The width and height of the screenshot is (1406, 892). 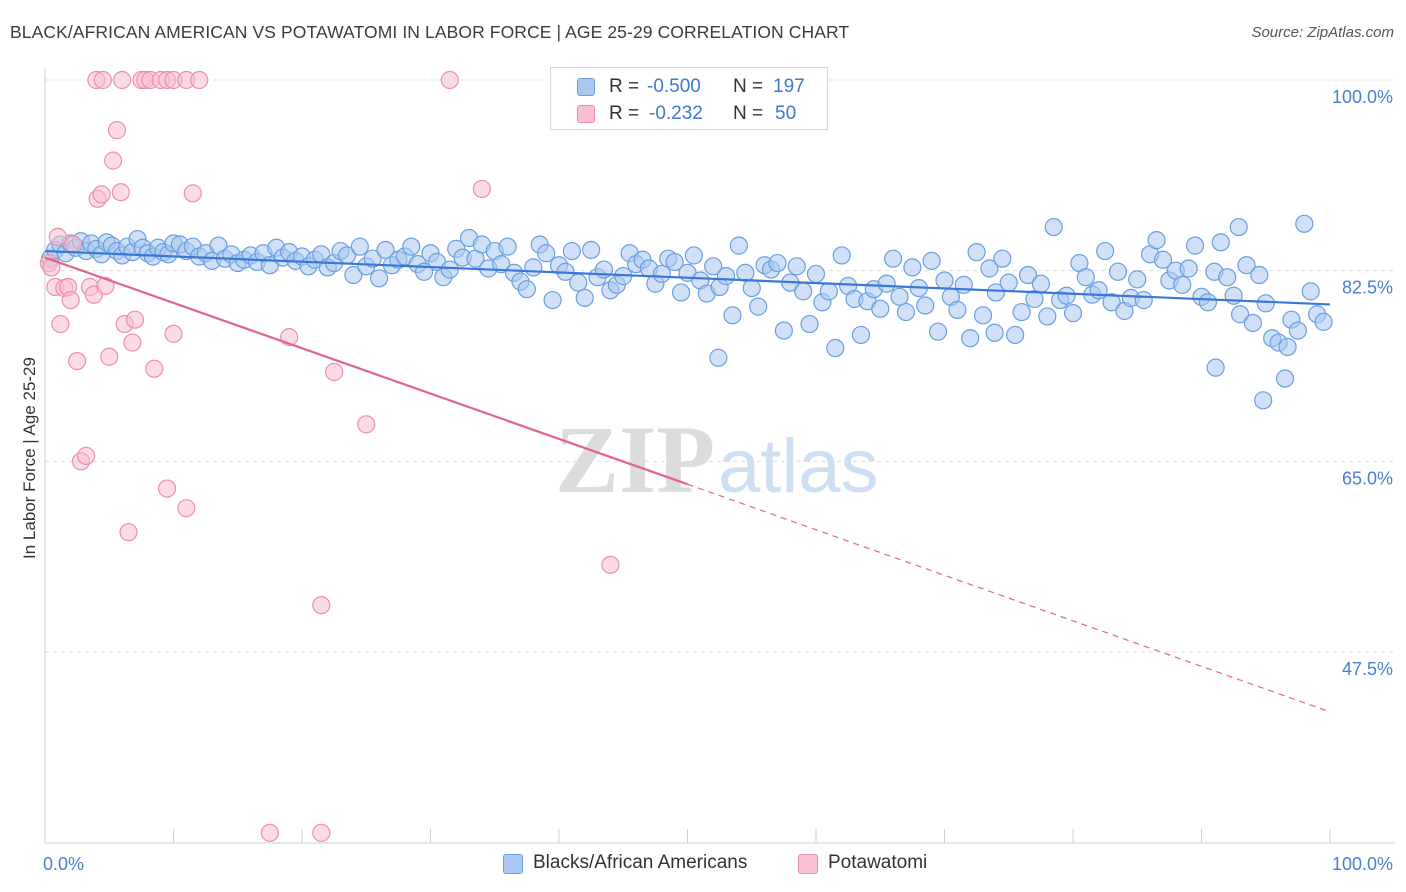 I want to click on bottom-legend-label: Potawatomi, so click(x=878, y=862).